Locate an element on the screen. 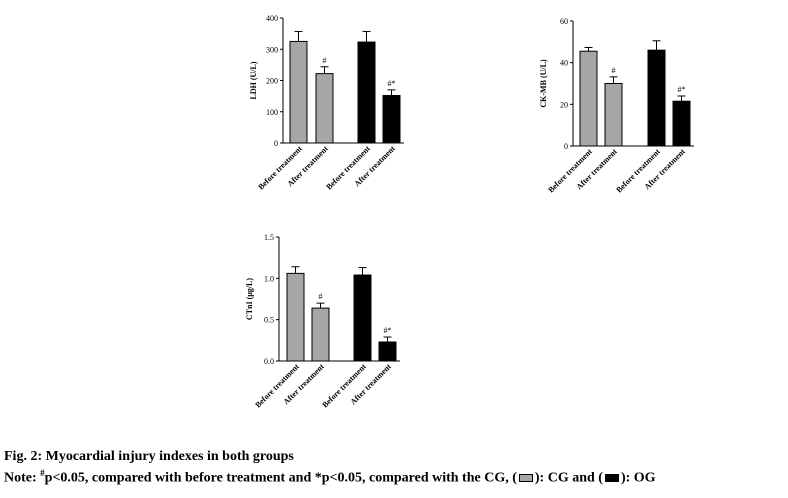 Image resolution: width=788 pixels, height=498 pixels. y-tick-label: 1.0 is located at coordinates (269, 278).